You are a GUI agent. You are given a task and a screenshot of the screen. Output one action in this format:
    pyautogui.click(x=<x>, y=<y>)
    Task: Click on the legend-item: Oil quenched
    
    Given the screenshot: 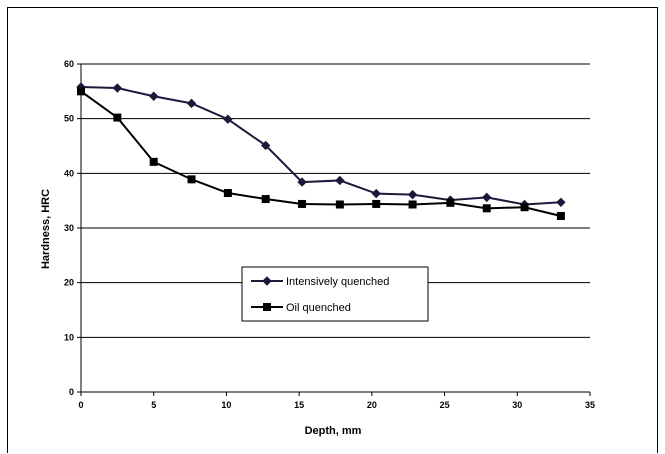 What is the action you would take?
    pyautogui.click(x=301, y=308)
    